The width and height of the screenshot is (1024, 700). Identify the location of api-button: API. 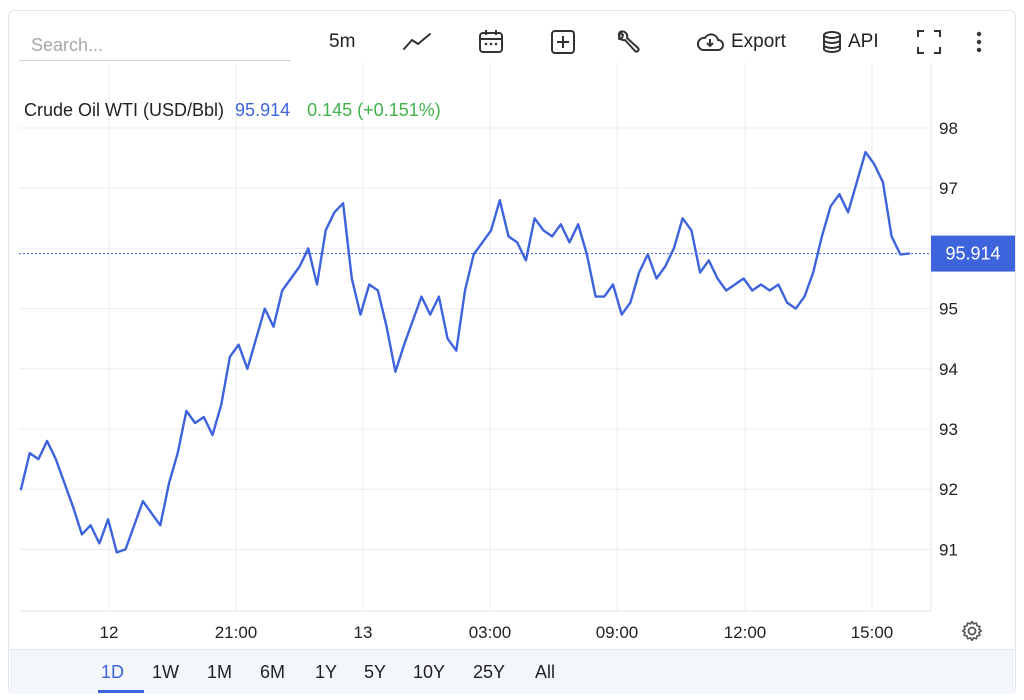
(850, 42).